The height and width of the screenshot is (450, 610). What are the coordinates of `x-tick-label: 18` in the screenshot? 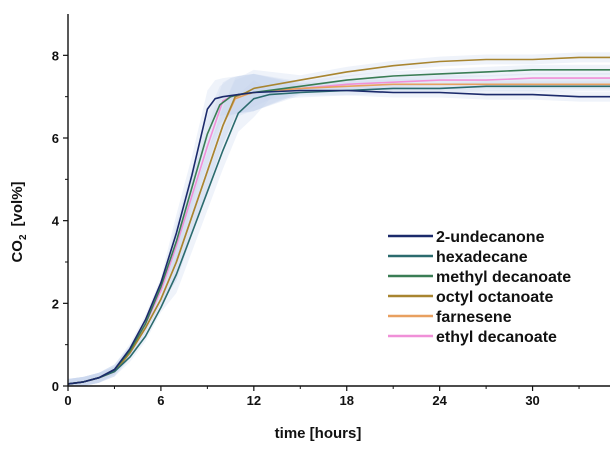 It's located at (347, 400).